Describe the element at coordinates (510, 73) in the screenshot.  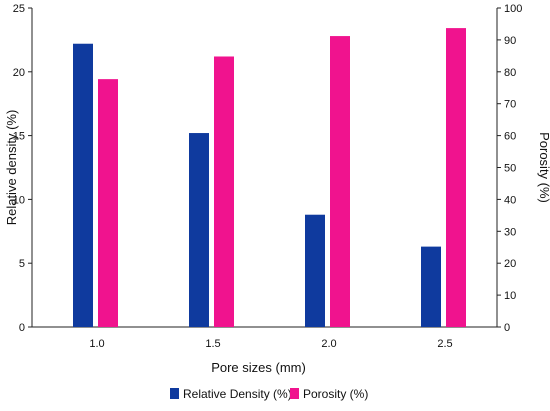
I see `y2-tick-label: 80` at that location.